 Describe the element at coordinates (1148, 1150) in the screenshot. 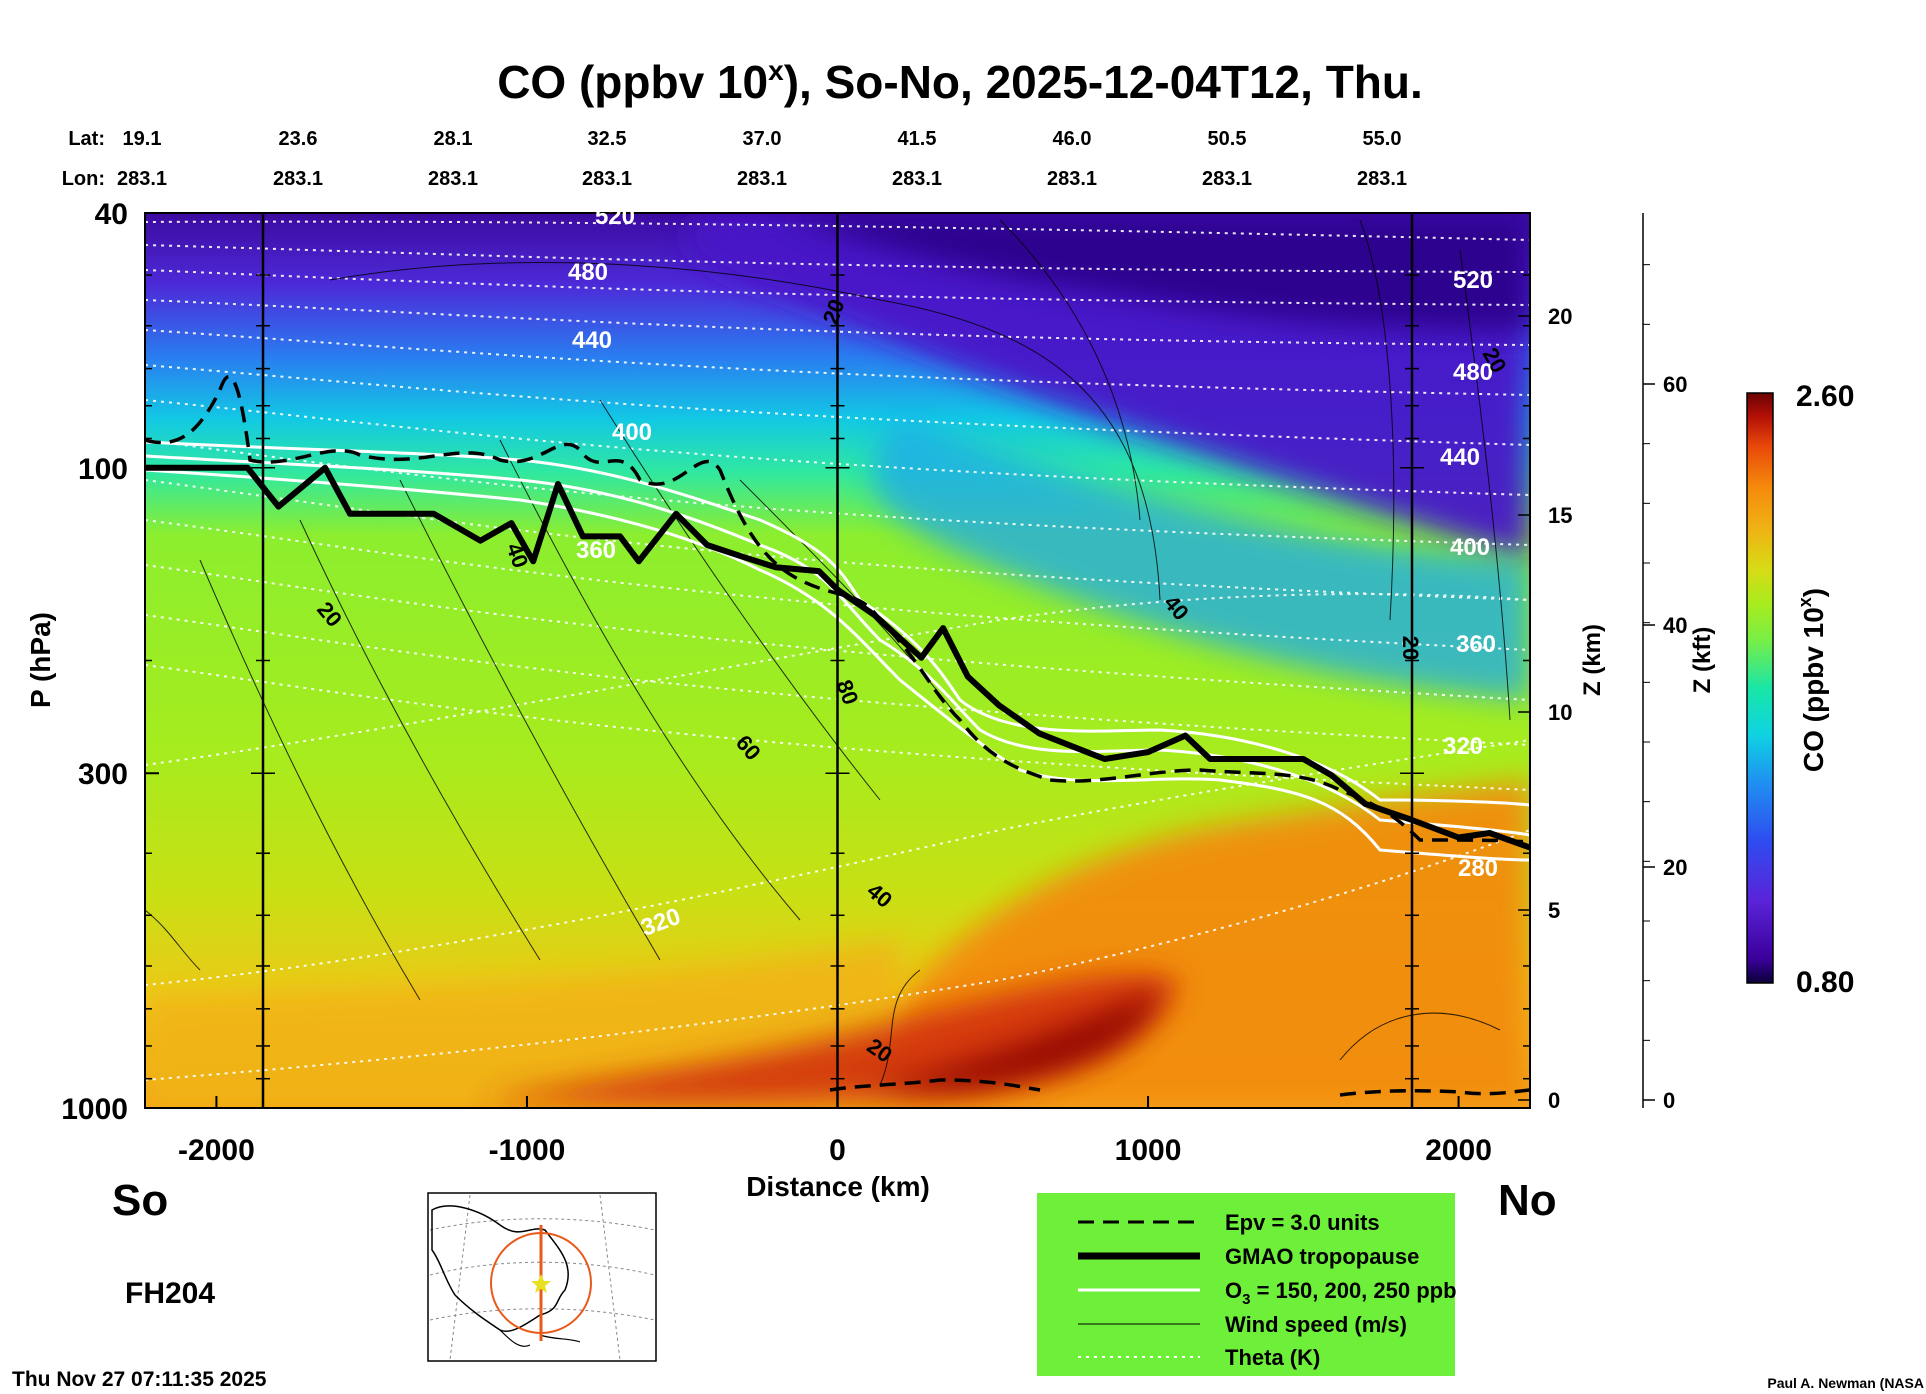

I see `x-tick-label: 1000` at that location.